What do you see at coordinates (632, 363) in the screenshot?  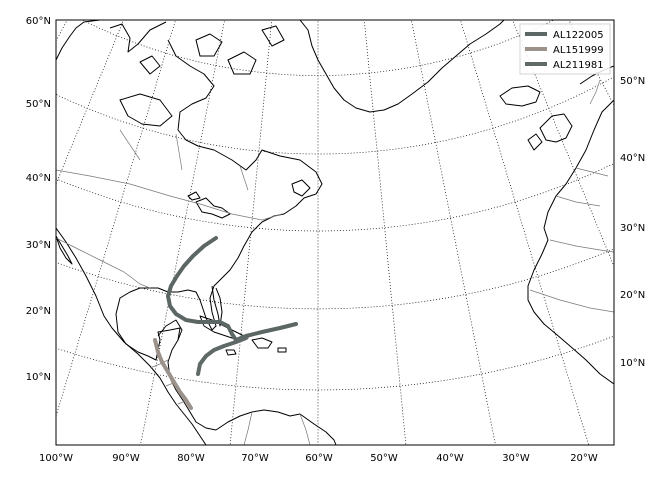 I see `lat-label-right: 10°N` at bounding box center [632, 363].